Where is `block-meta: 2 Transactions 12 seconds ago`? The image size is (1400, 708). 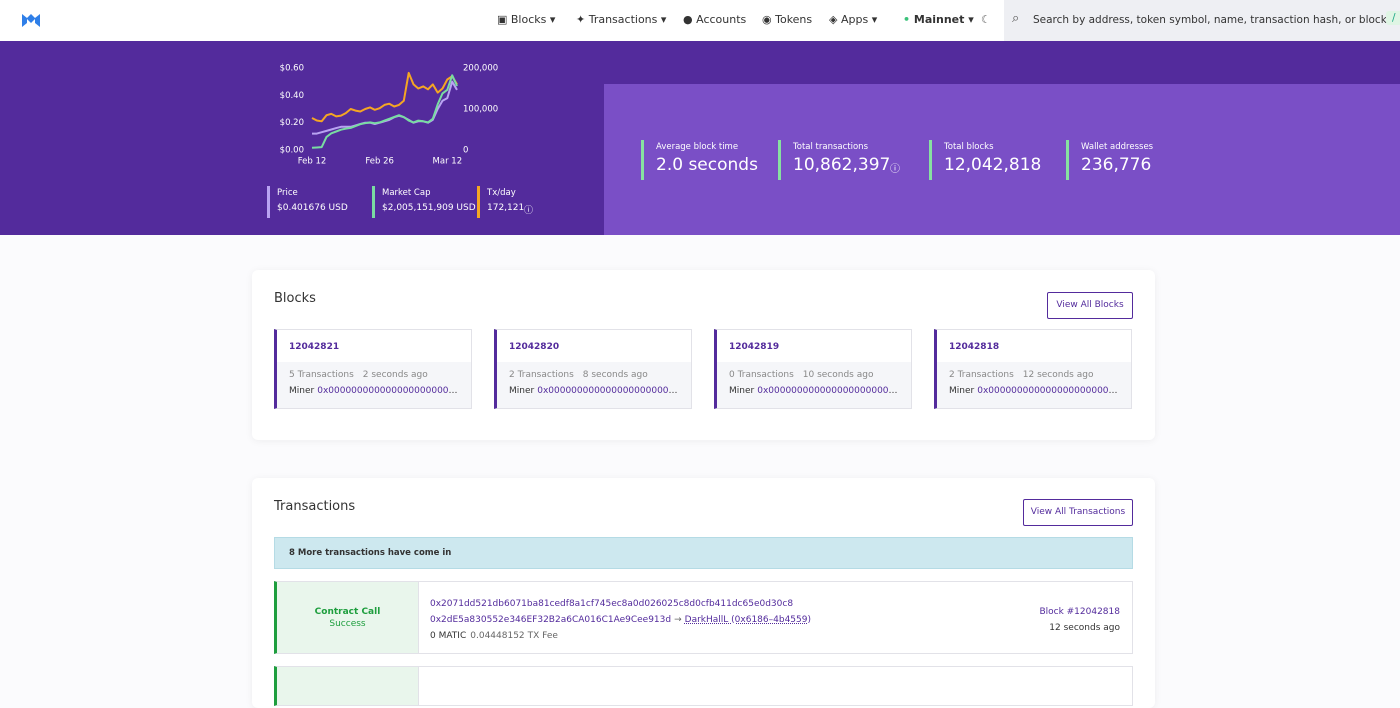 block-meta: 2 Transactions 12 seconds ago is located at coordinates (1034, 375).